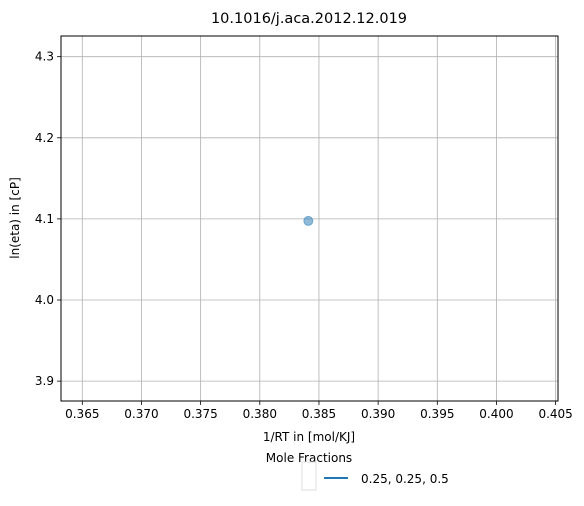  What do you see at coordinates (309, 19) in the screenshot?
I see `chart-title: 10.1016/j.aca.2012.12.019` at bounding box center [309, 19].